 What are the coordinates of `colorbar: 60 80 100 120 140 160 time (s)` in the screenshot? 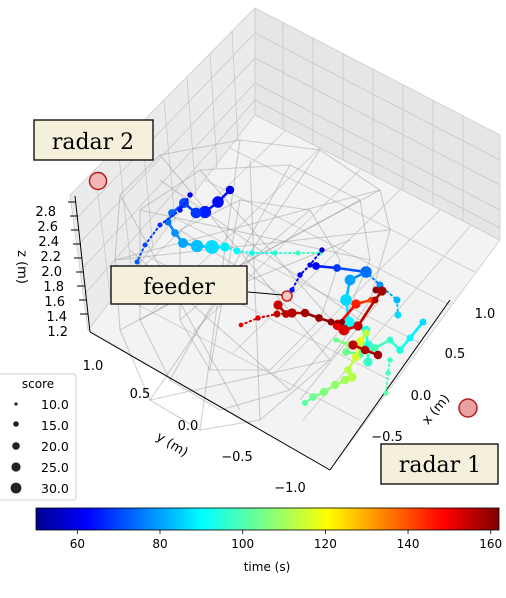 It's located at (268, 540).